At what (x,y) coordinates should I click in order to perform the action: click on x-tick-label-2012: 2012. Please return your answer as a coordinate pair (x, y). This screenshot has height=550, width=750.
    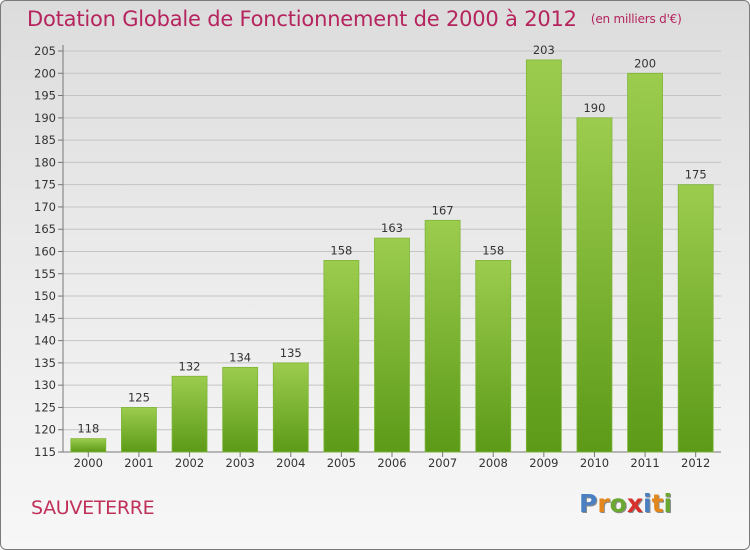
    Looking at the image, I should click on (695, 463).